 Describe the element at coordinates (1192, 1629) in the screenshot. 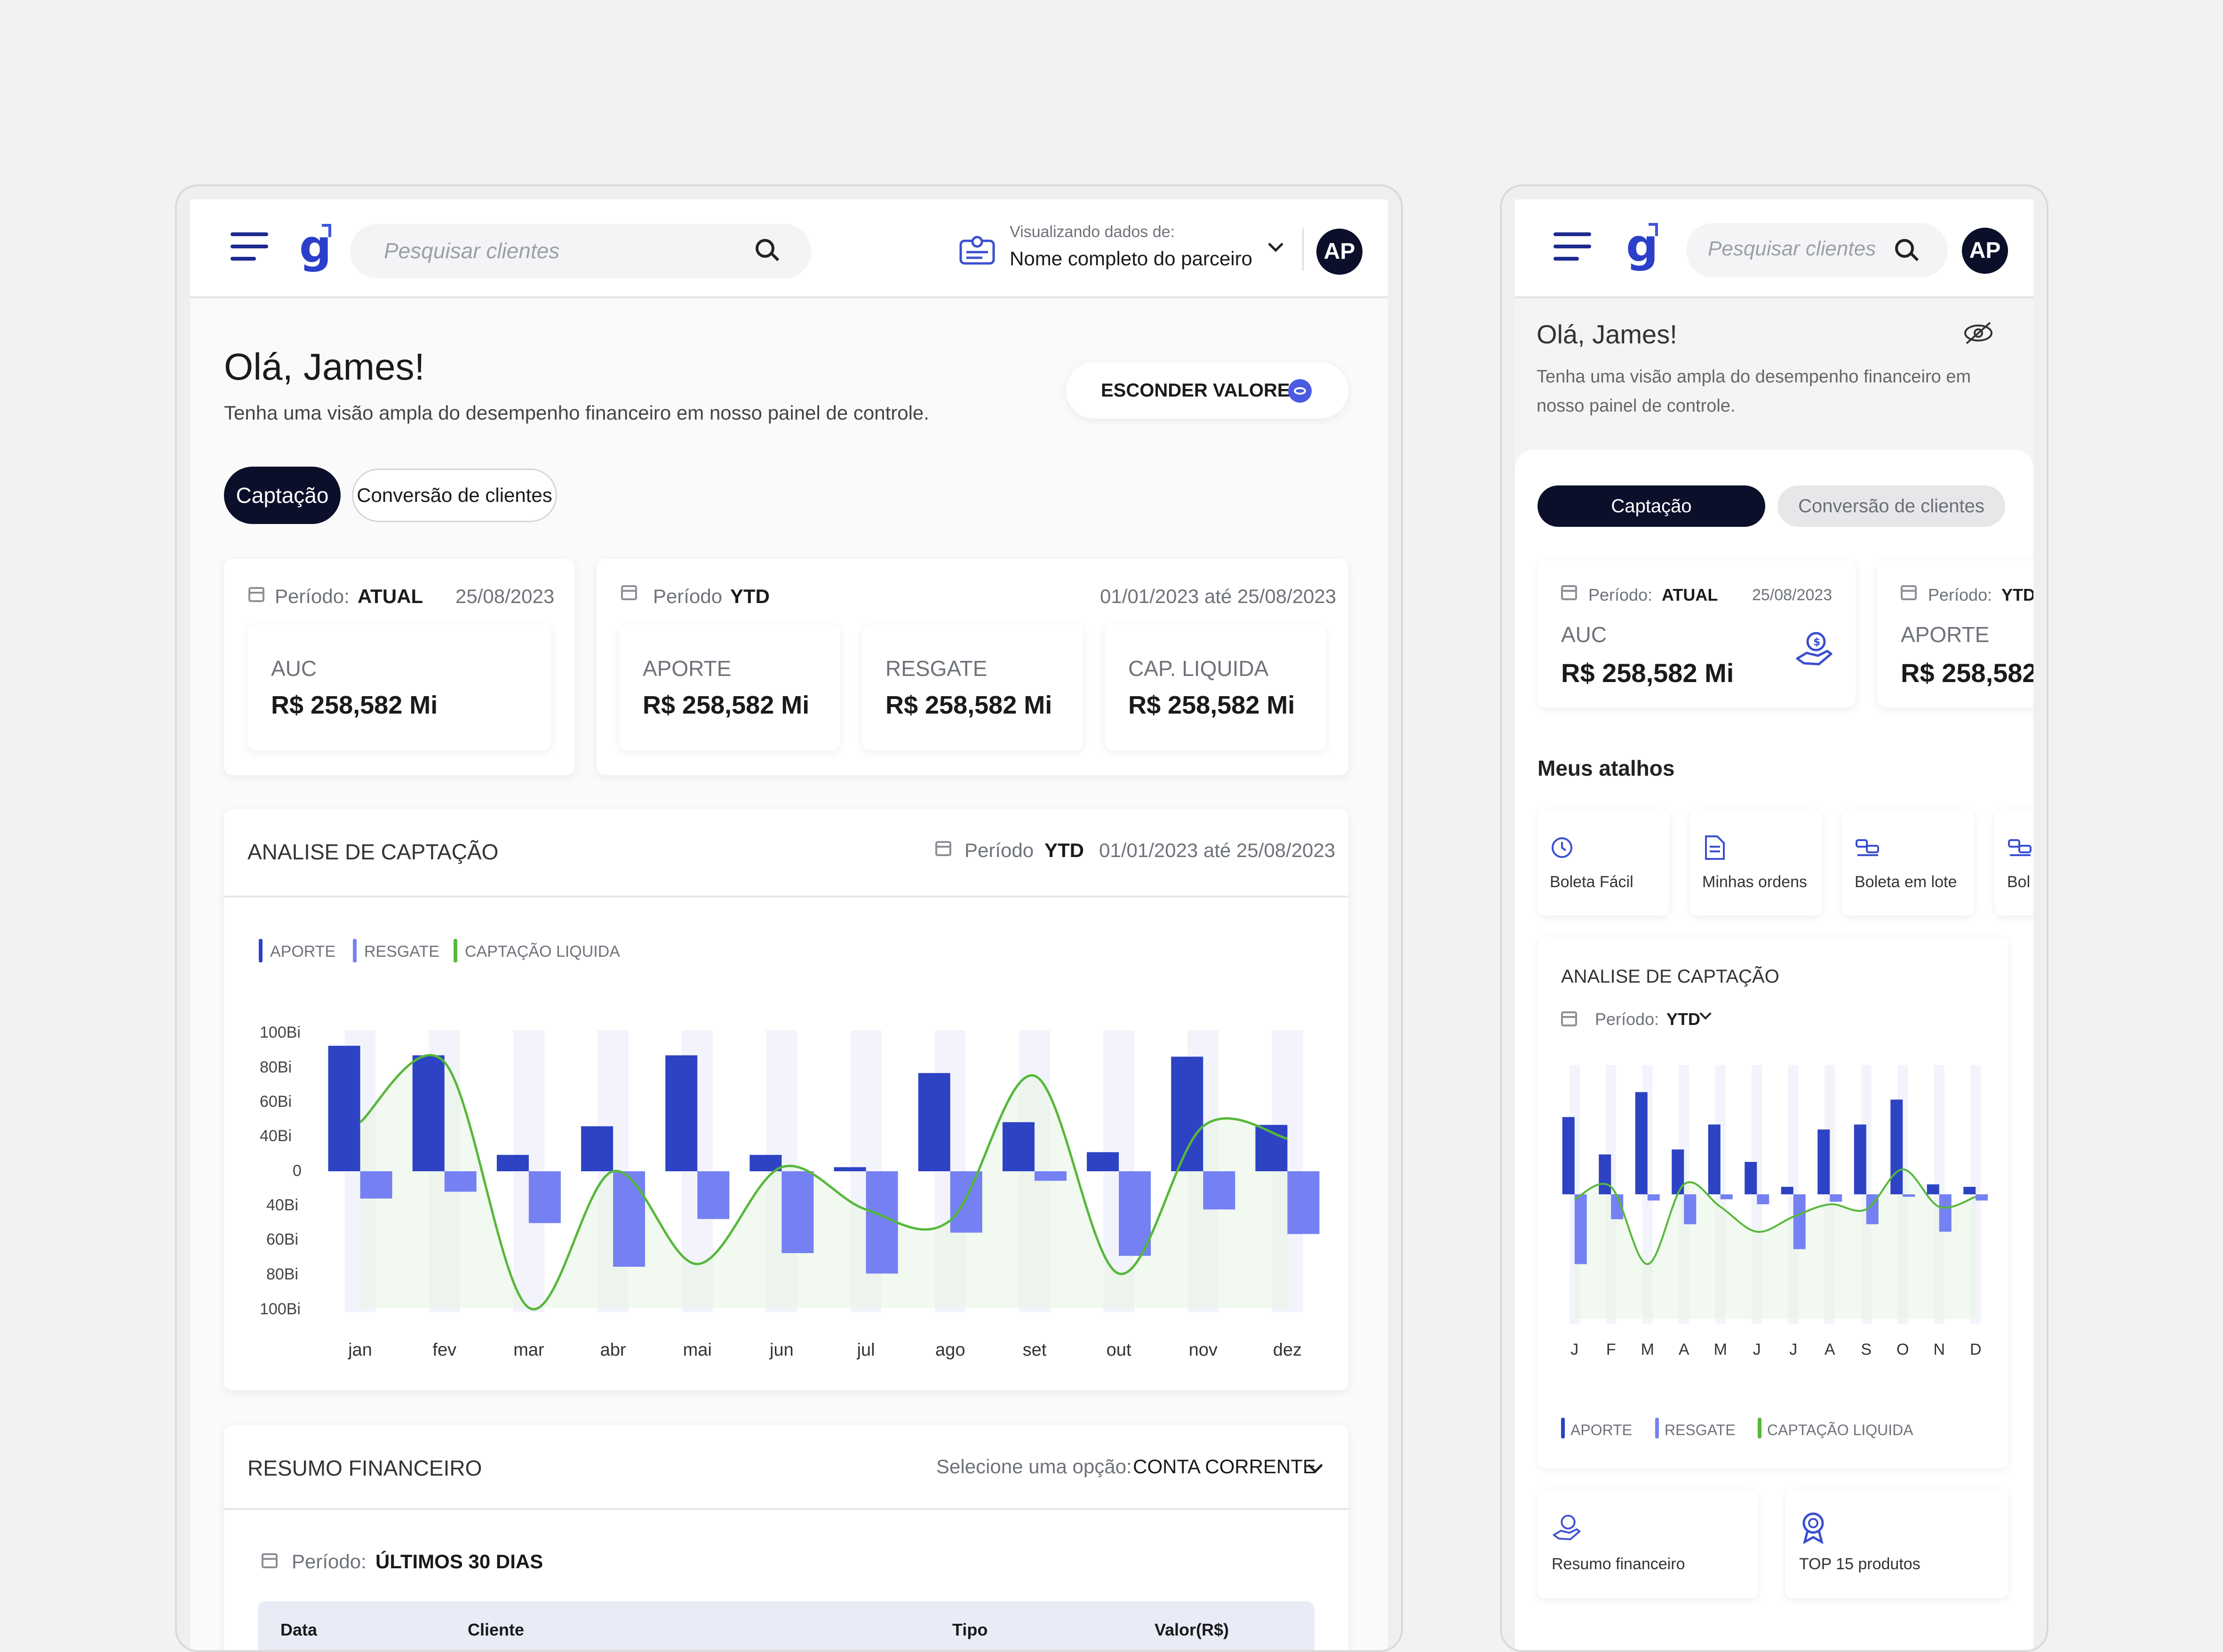

I see `column-valor: Valor(R$)` at that location.